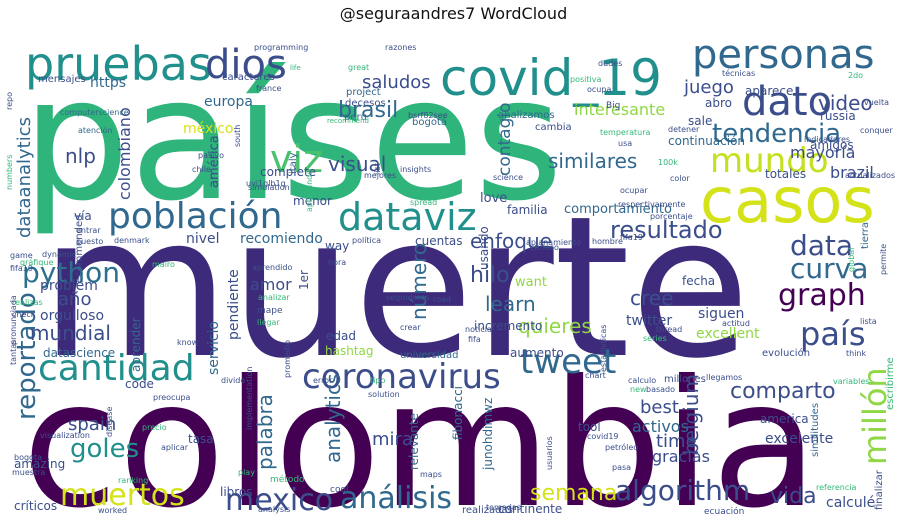  I want to click on word-187: calculo, so click(642, 380).